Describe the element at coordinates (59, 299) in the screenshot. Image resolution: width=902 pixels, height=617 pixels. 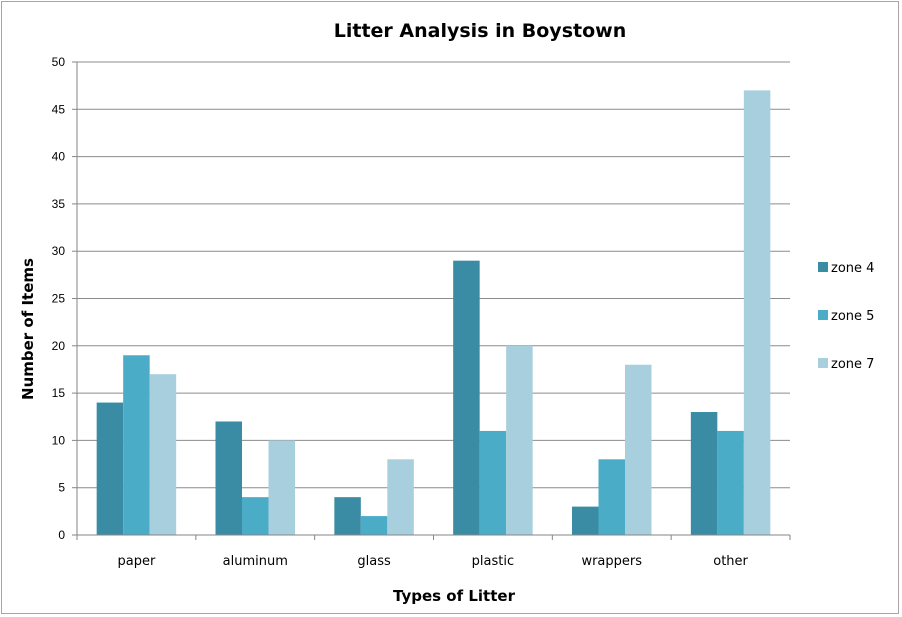
I see `y-tick-label: 25` at that location.